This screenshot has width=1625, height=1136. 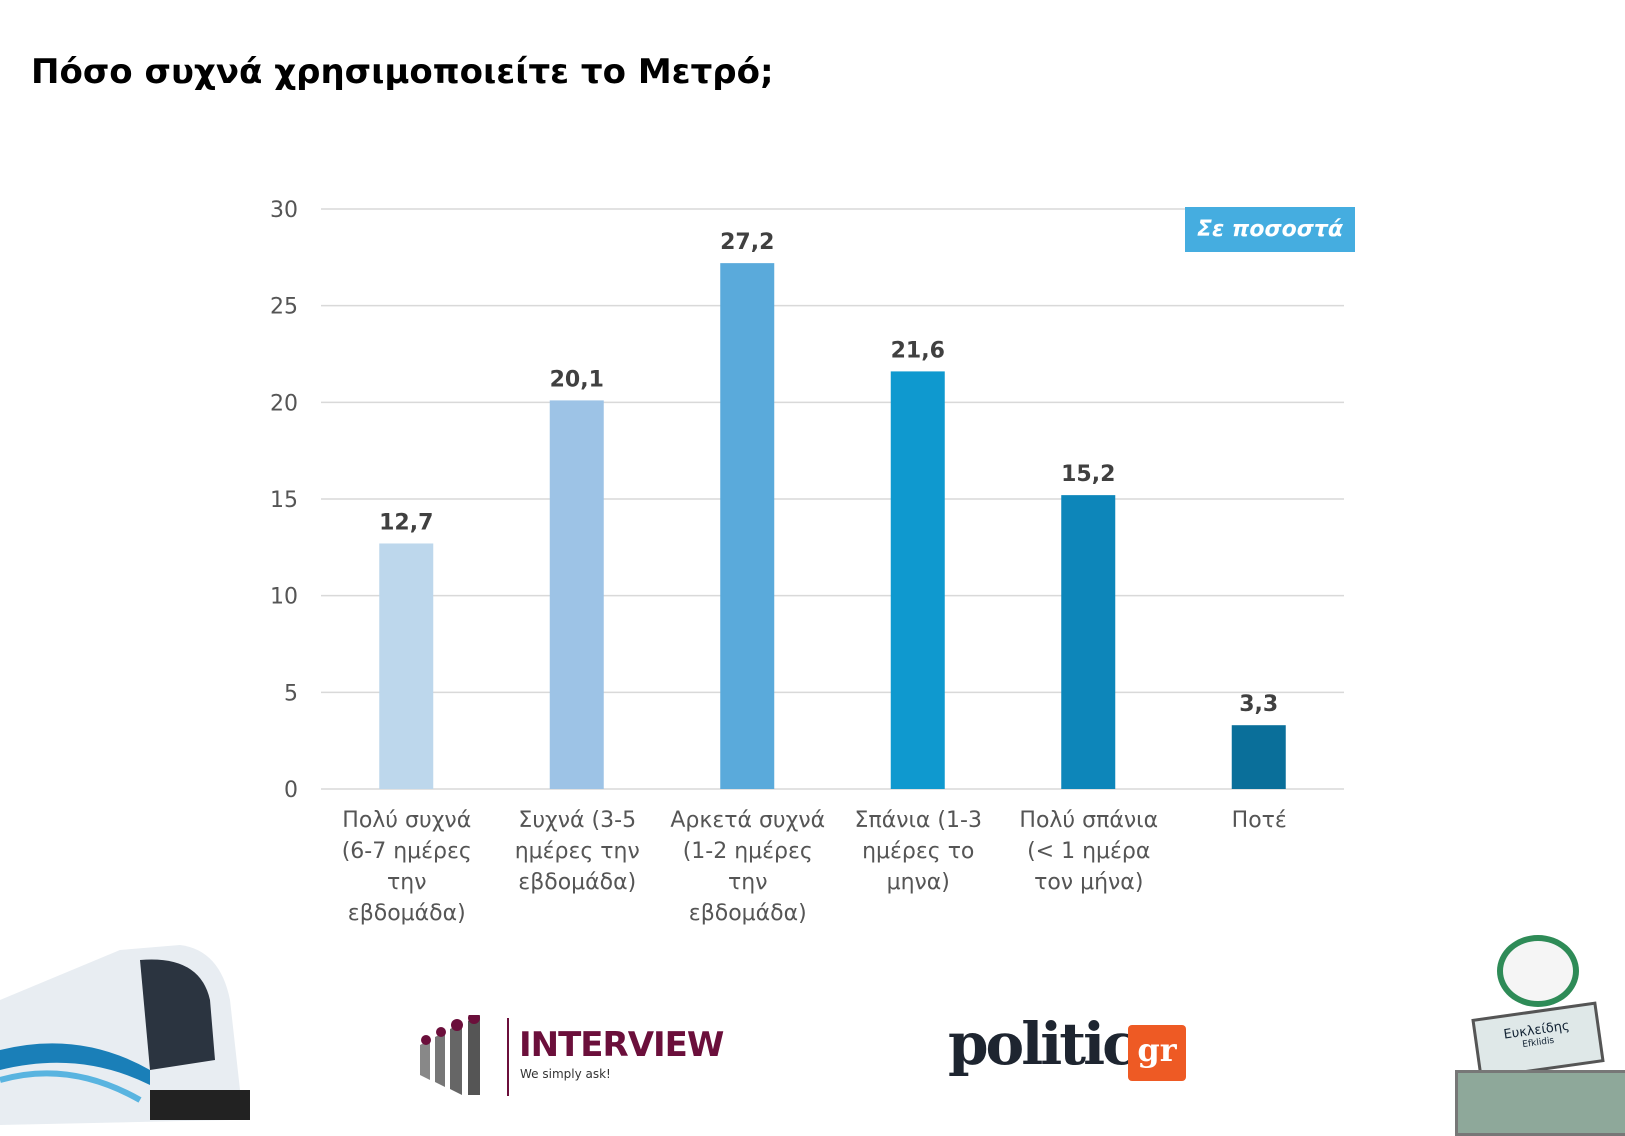 I want to click on x-tick-label-line: τον μήνα), so click(x=1089, y=882).